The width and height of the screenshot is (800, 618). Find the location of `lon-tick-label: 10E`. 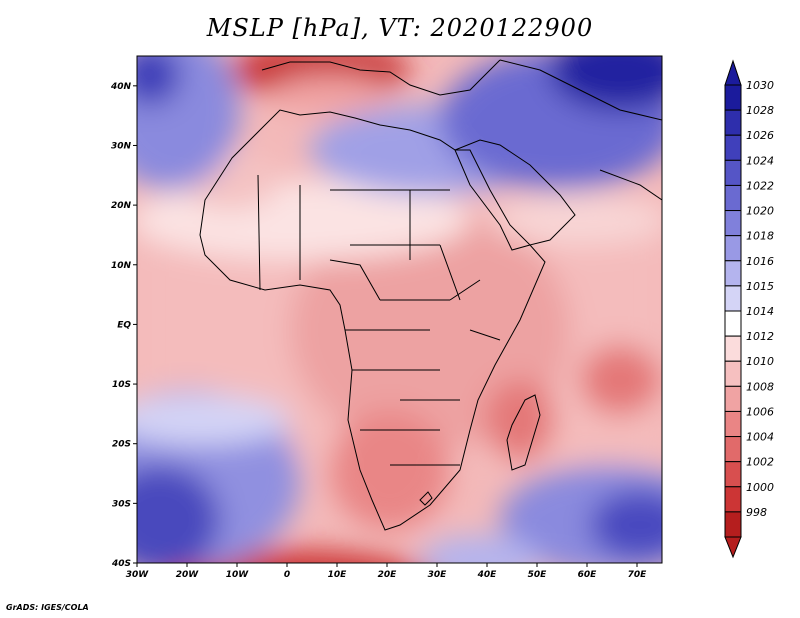

lon-tick-label: 10E is located at coordinates (338, 575).